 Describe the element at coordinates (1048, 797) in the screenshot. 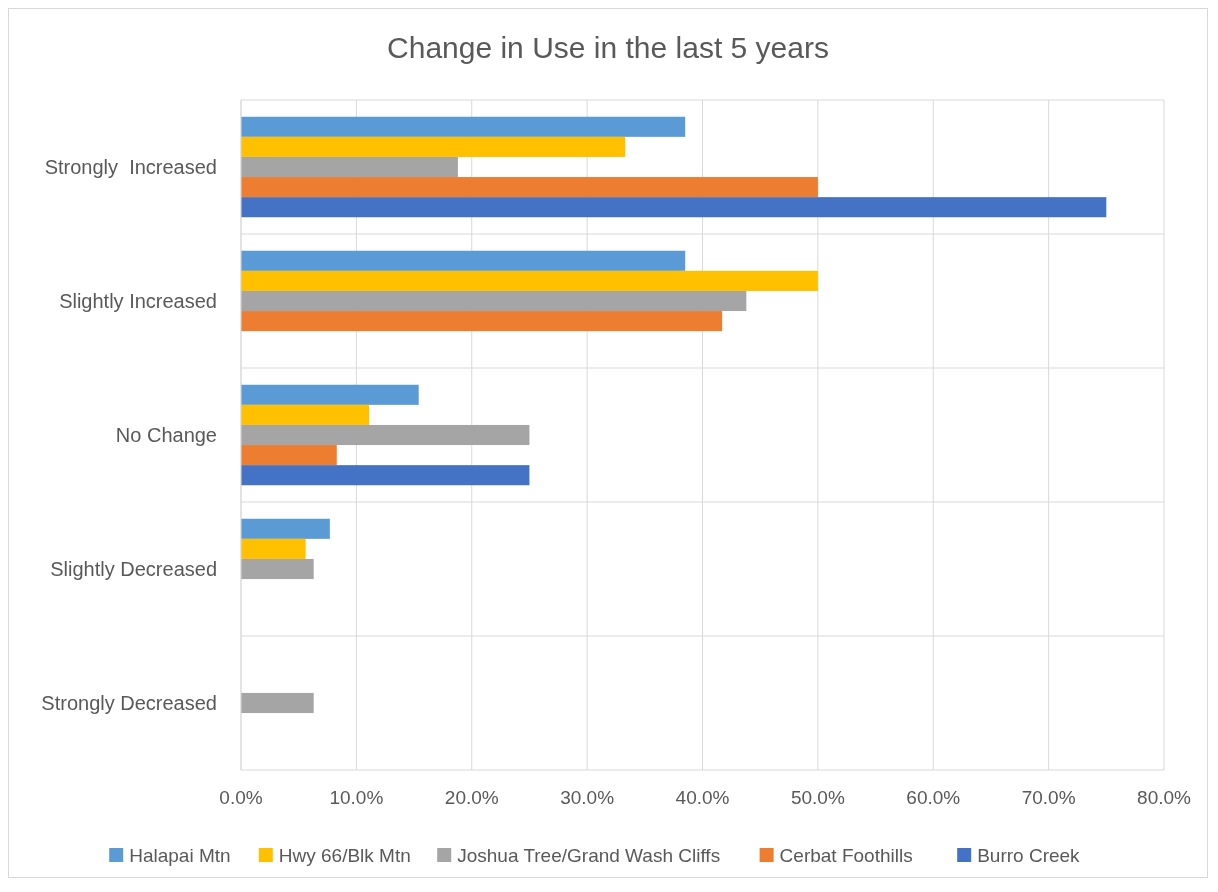

I see `x-tick-label: 70.0%` at that location.